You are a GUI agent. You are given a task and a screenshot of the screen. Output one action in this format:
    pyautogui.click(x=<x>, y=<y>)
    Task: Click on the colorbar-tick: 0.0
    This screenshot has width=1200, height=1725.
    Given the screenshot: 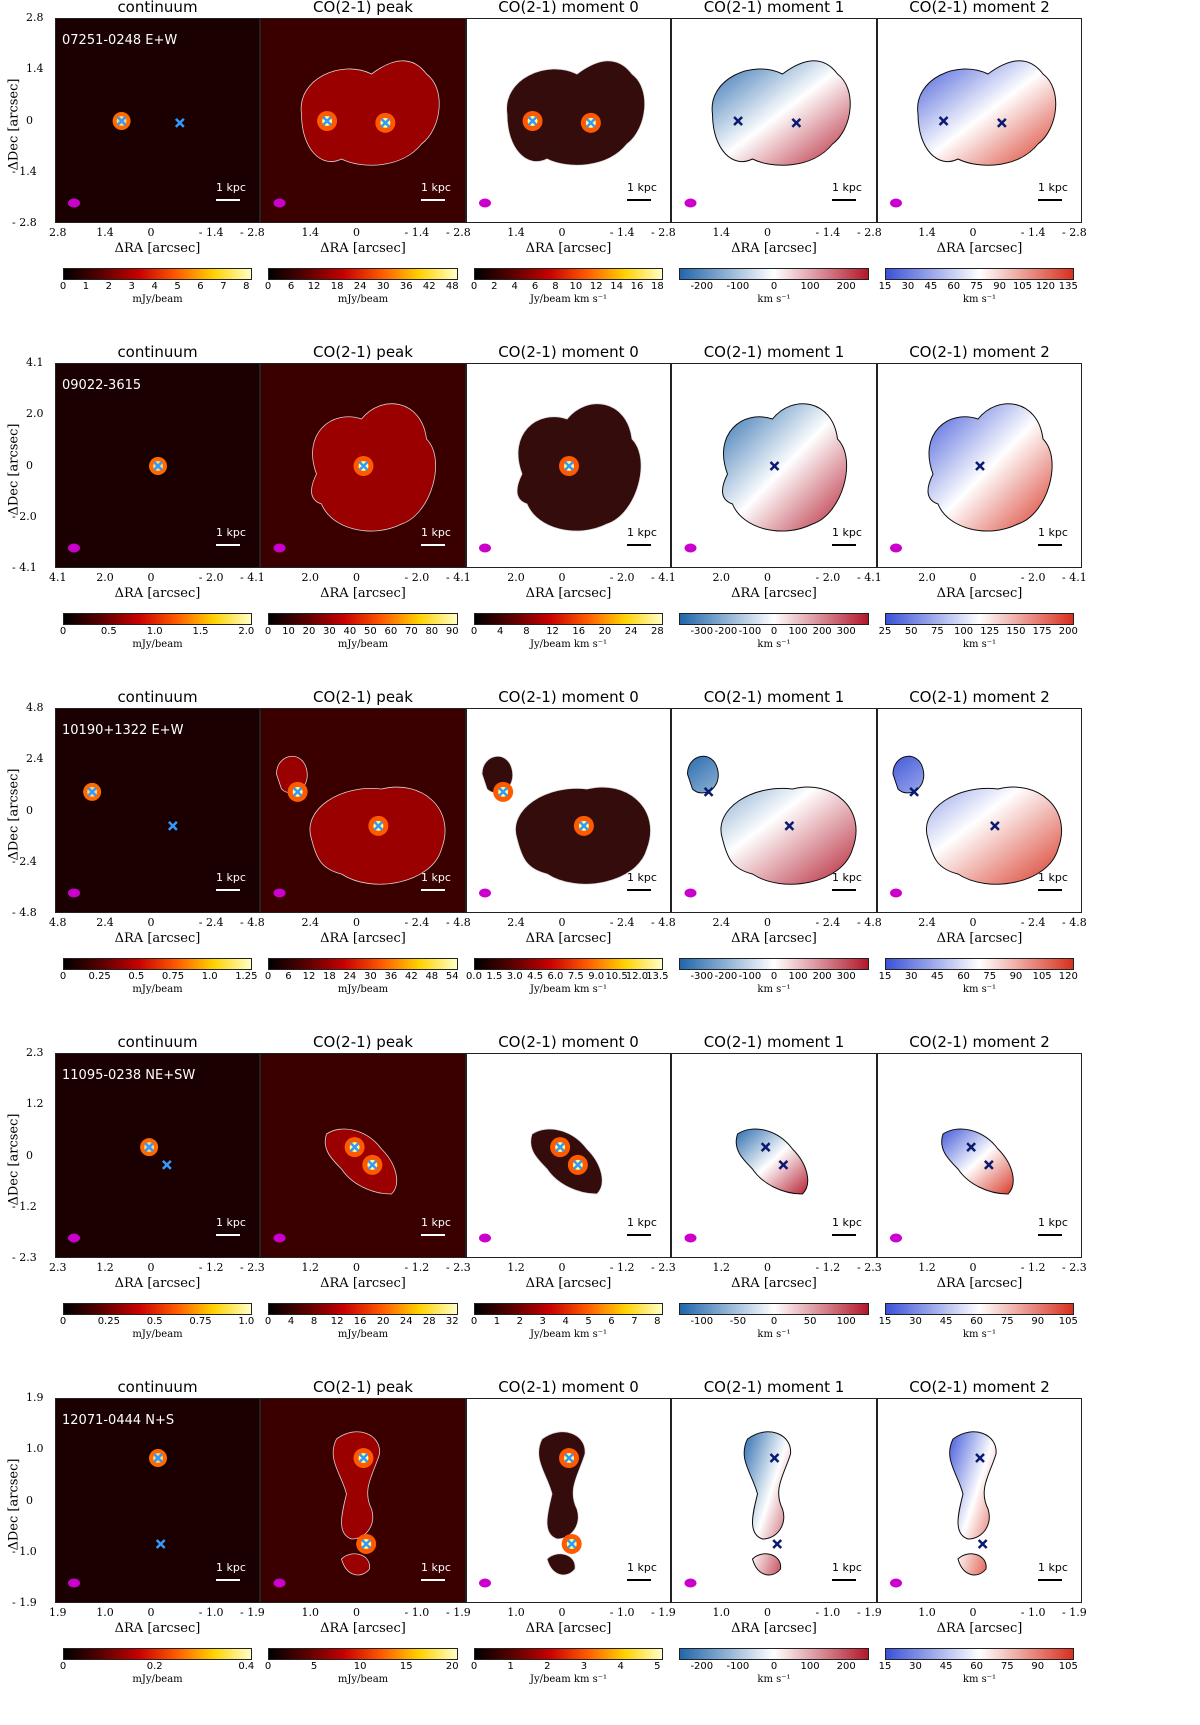 What is the action you would take?
    pyautogui.click(x=474, y=976)
    